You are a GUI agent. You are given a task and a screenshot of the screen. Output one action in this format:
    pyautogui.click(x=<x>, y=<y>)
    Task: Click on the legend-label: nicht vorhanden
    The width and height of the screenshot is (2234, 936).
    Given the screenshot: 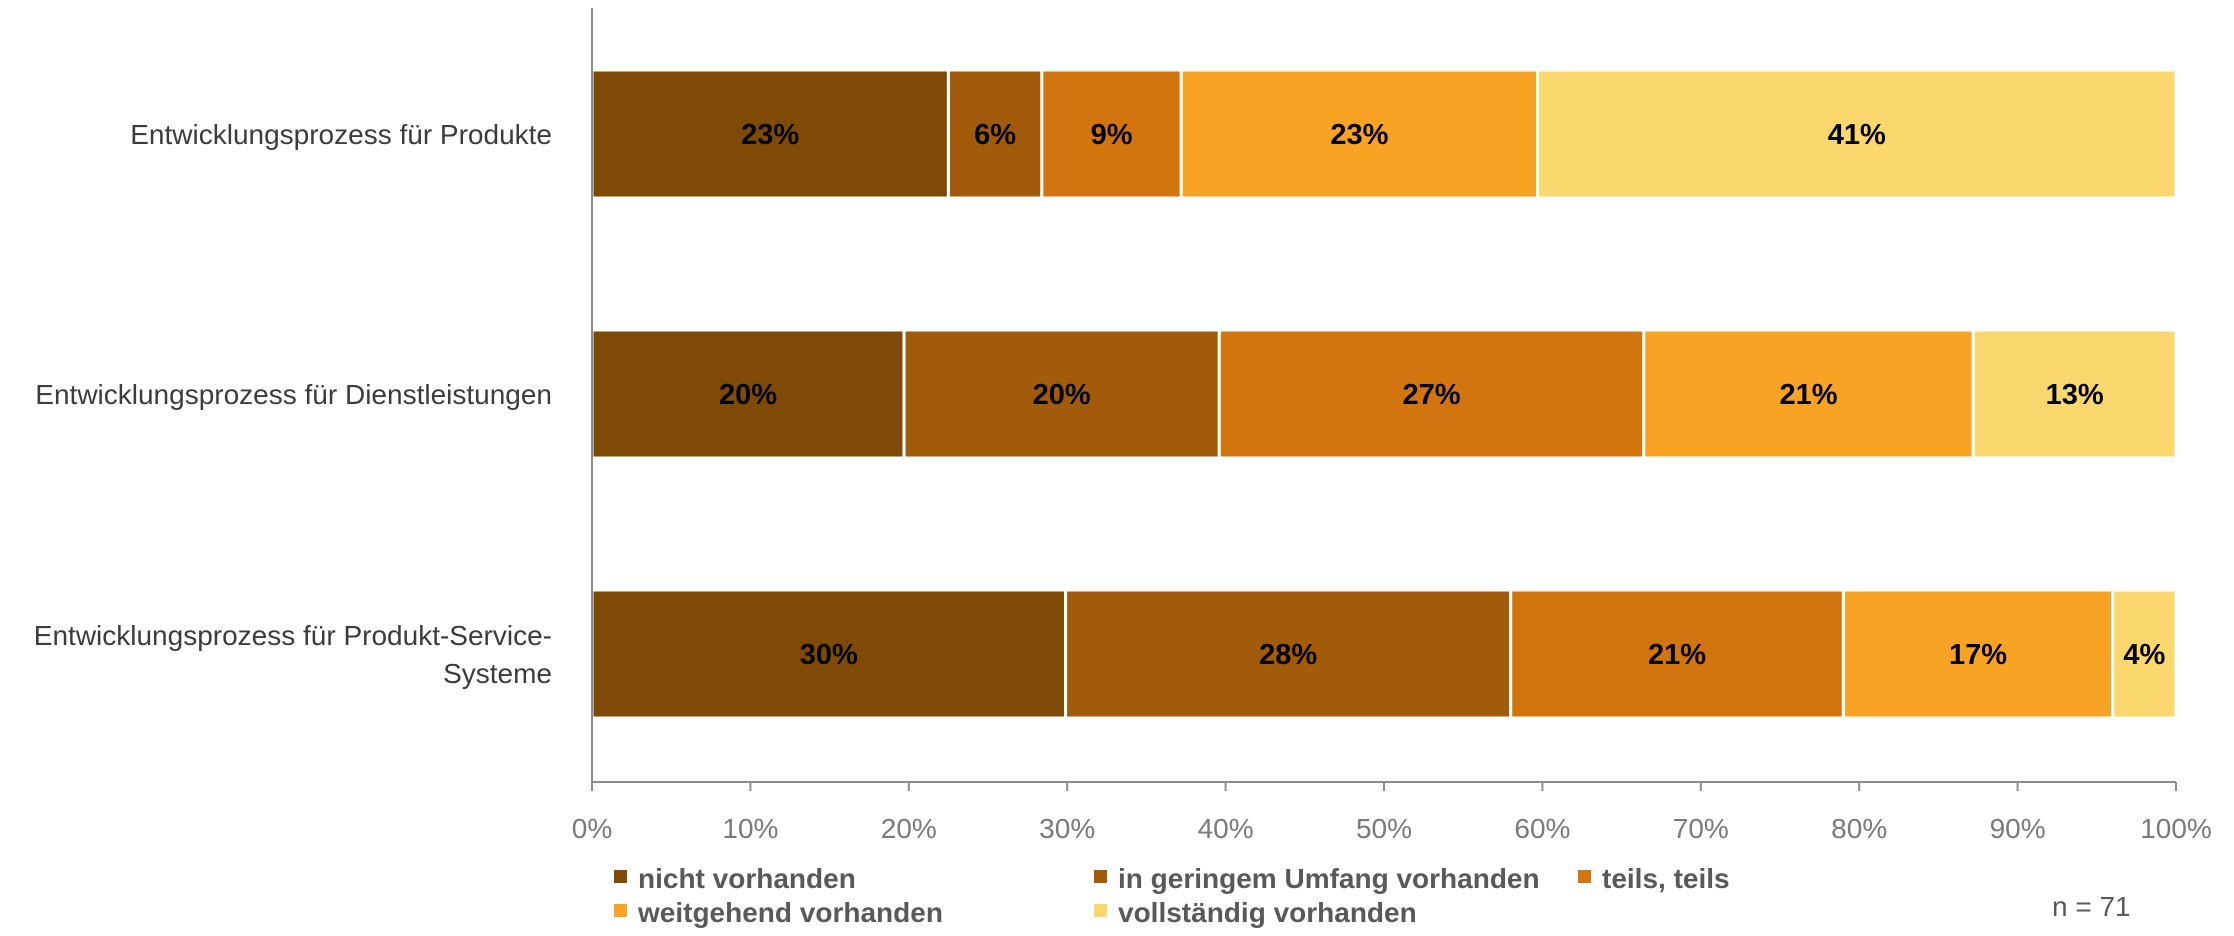 What is the action you would take?
    pyautogui.click(x=747, y=878)
    